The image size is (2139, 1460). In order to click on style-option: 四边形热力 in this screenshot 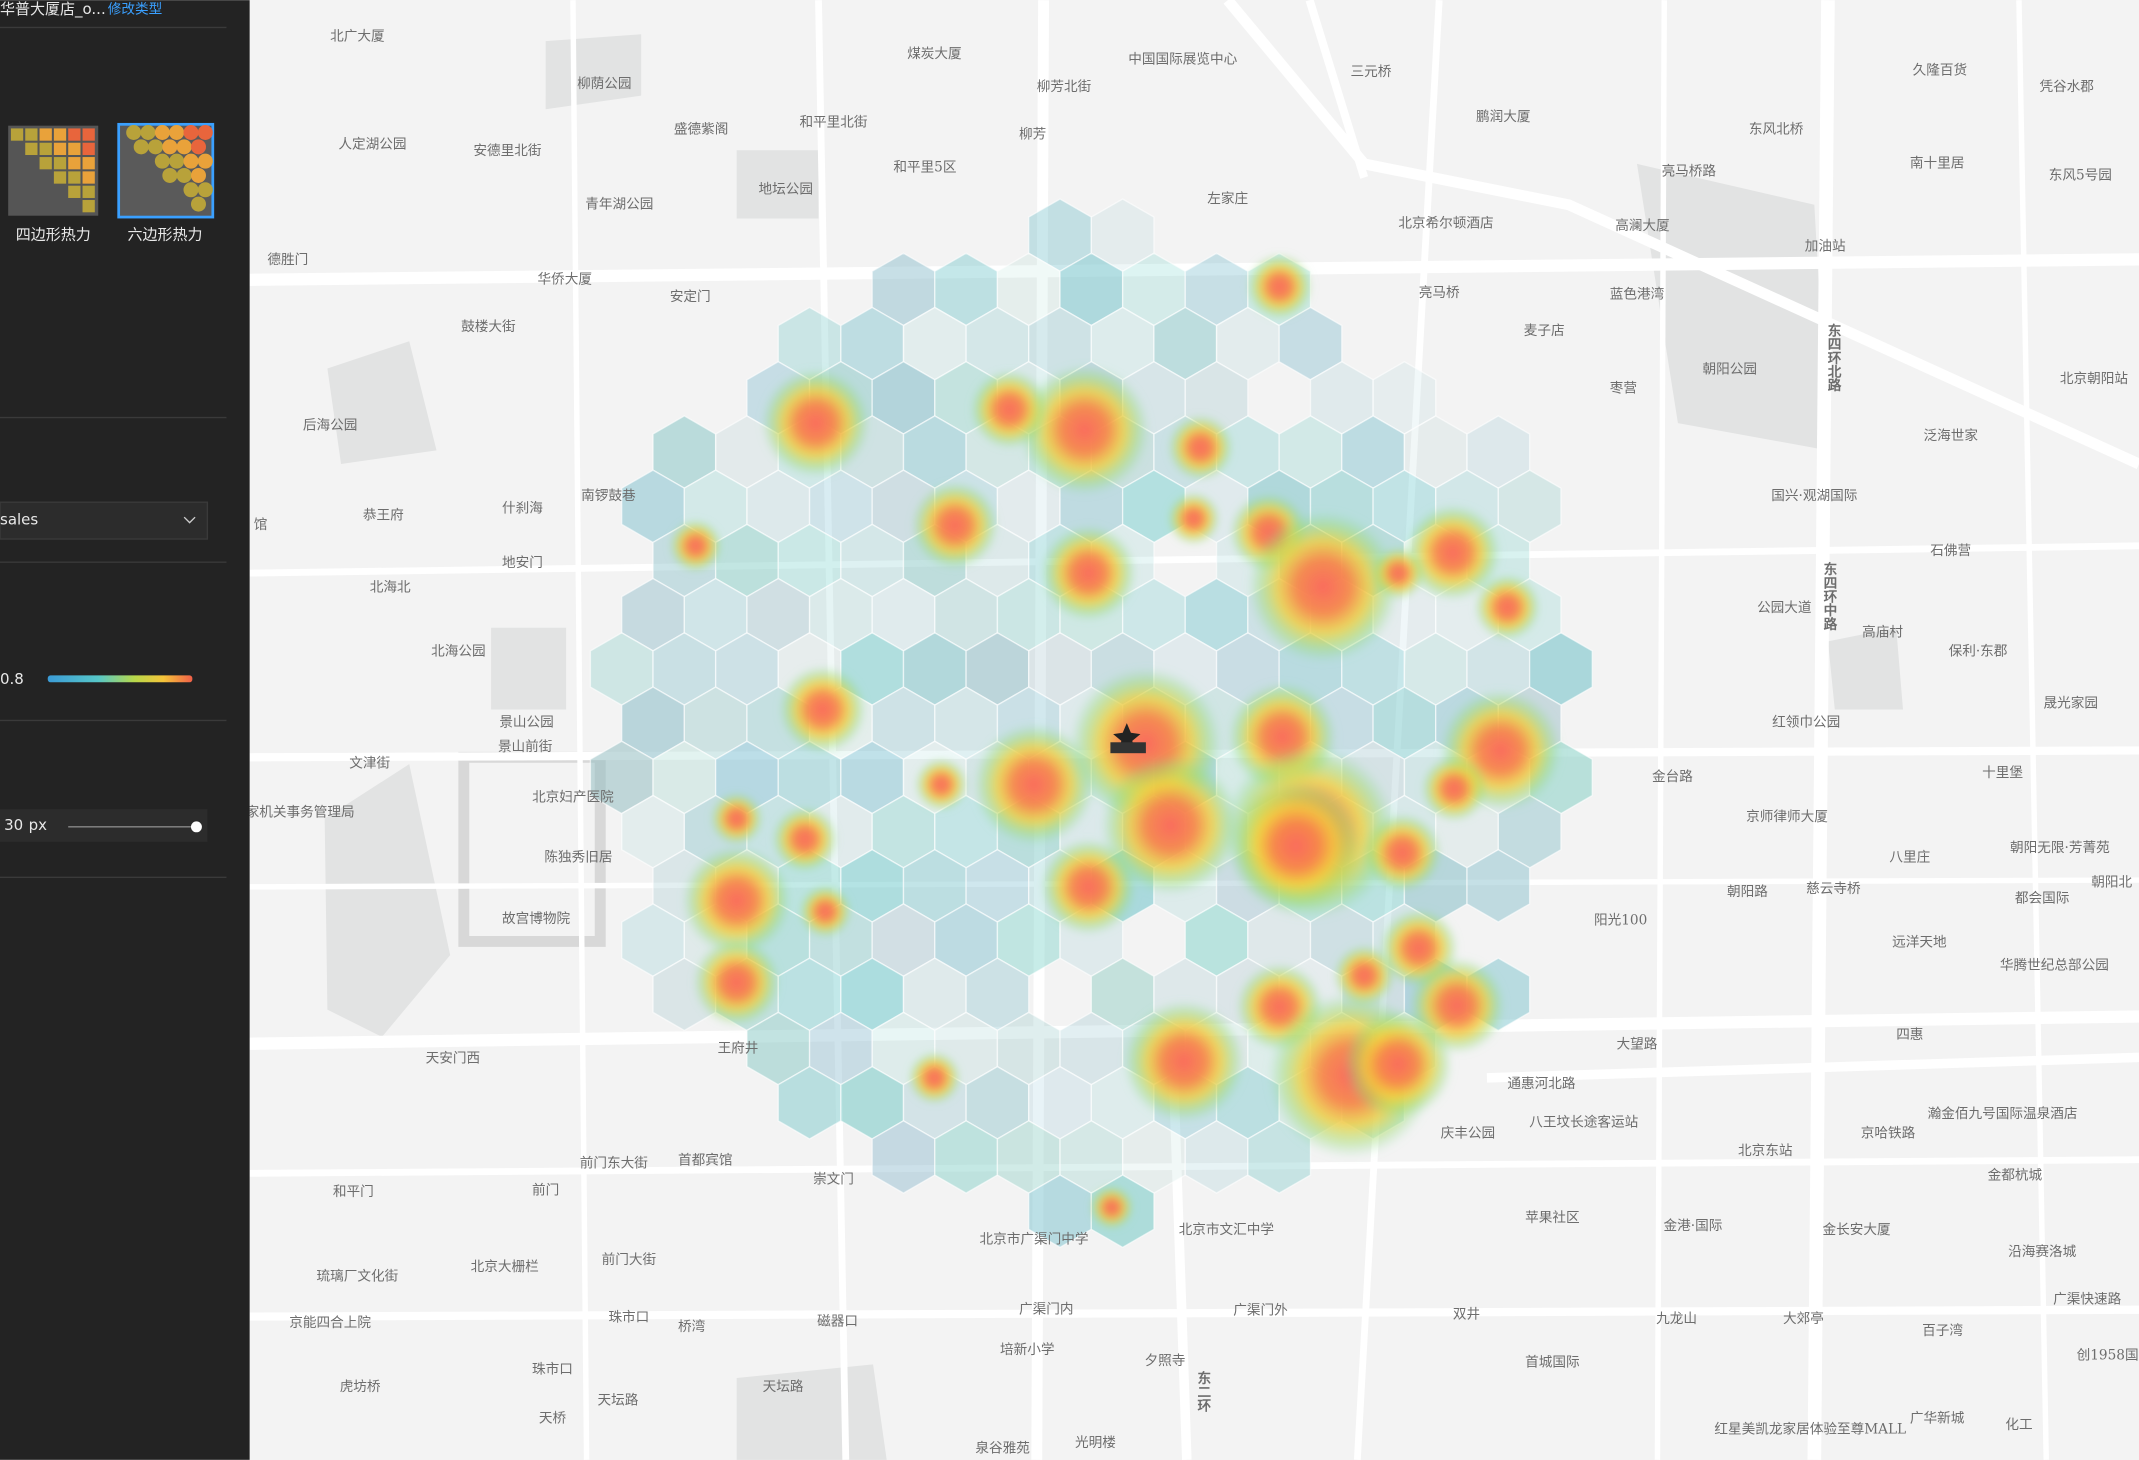, I will do `click(53, 184)`.